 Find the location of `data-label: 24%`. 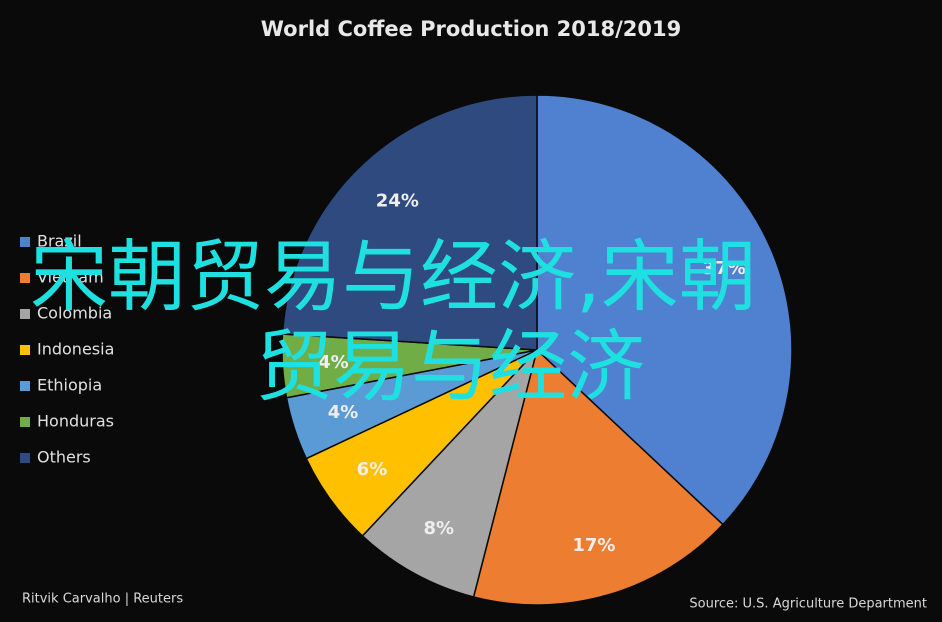

data-label: 24% is located at coordinates (397, 200).